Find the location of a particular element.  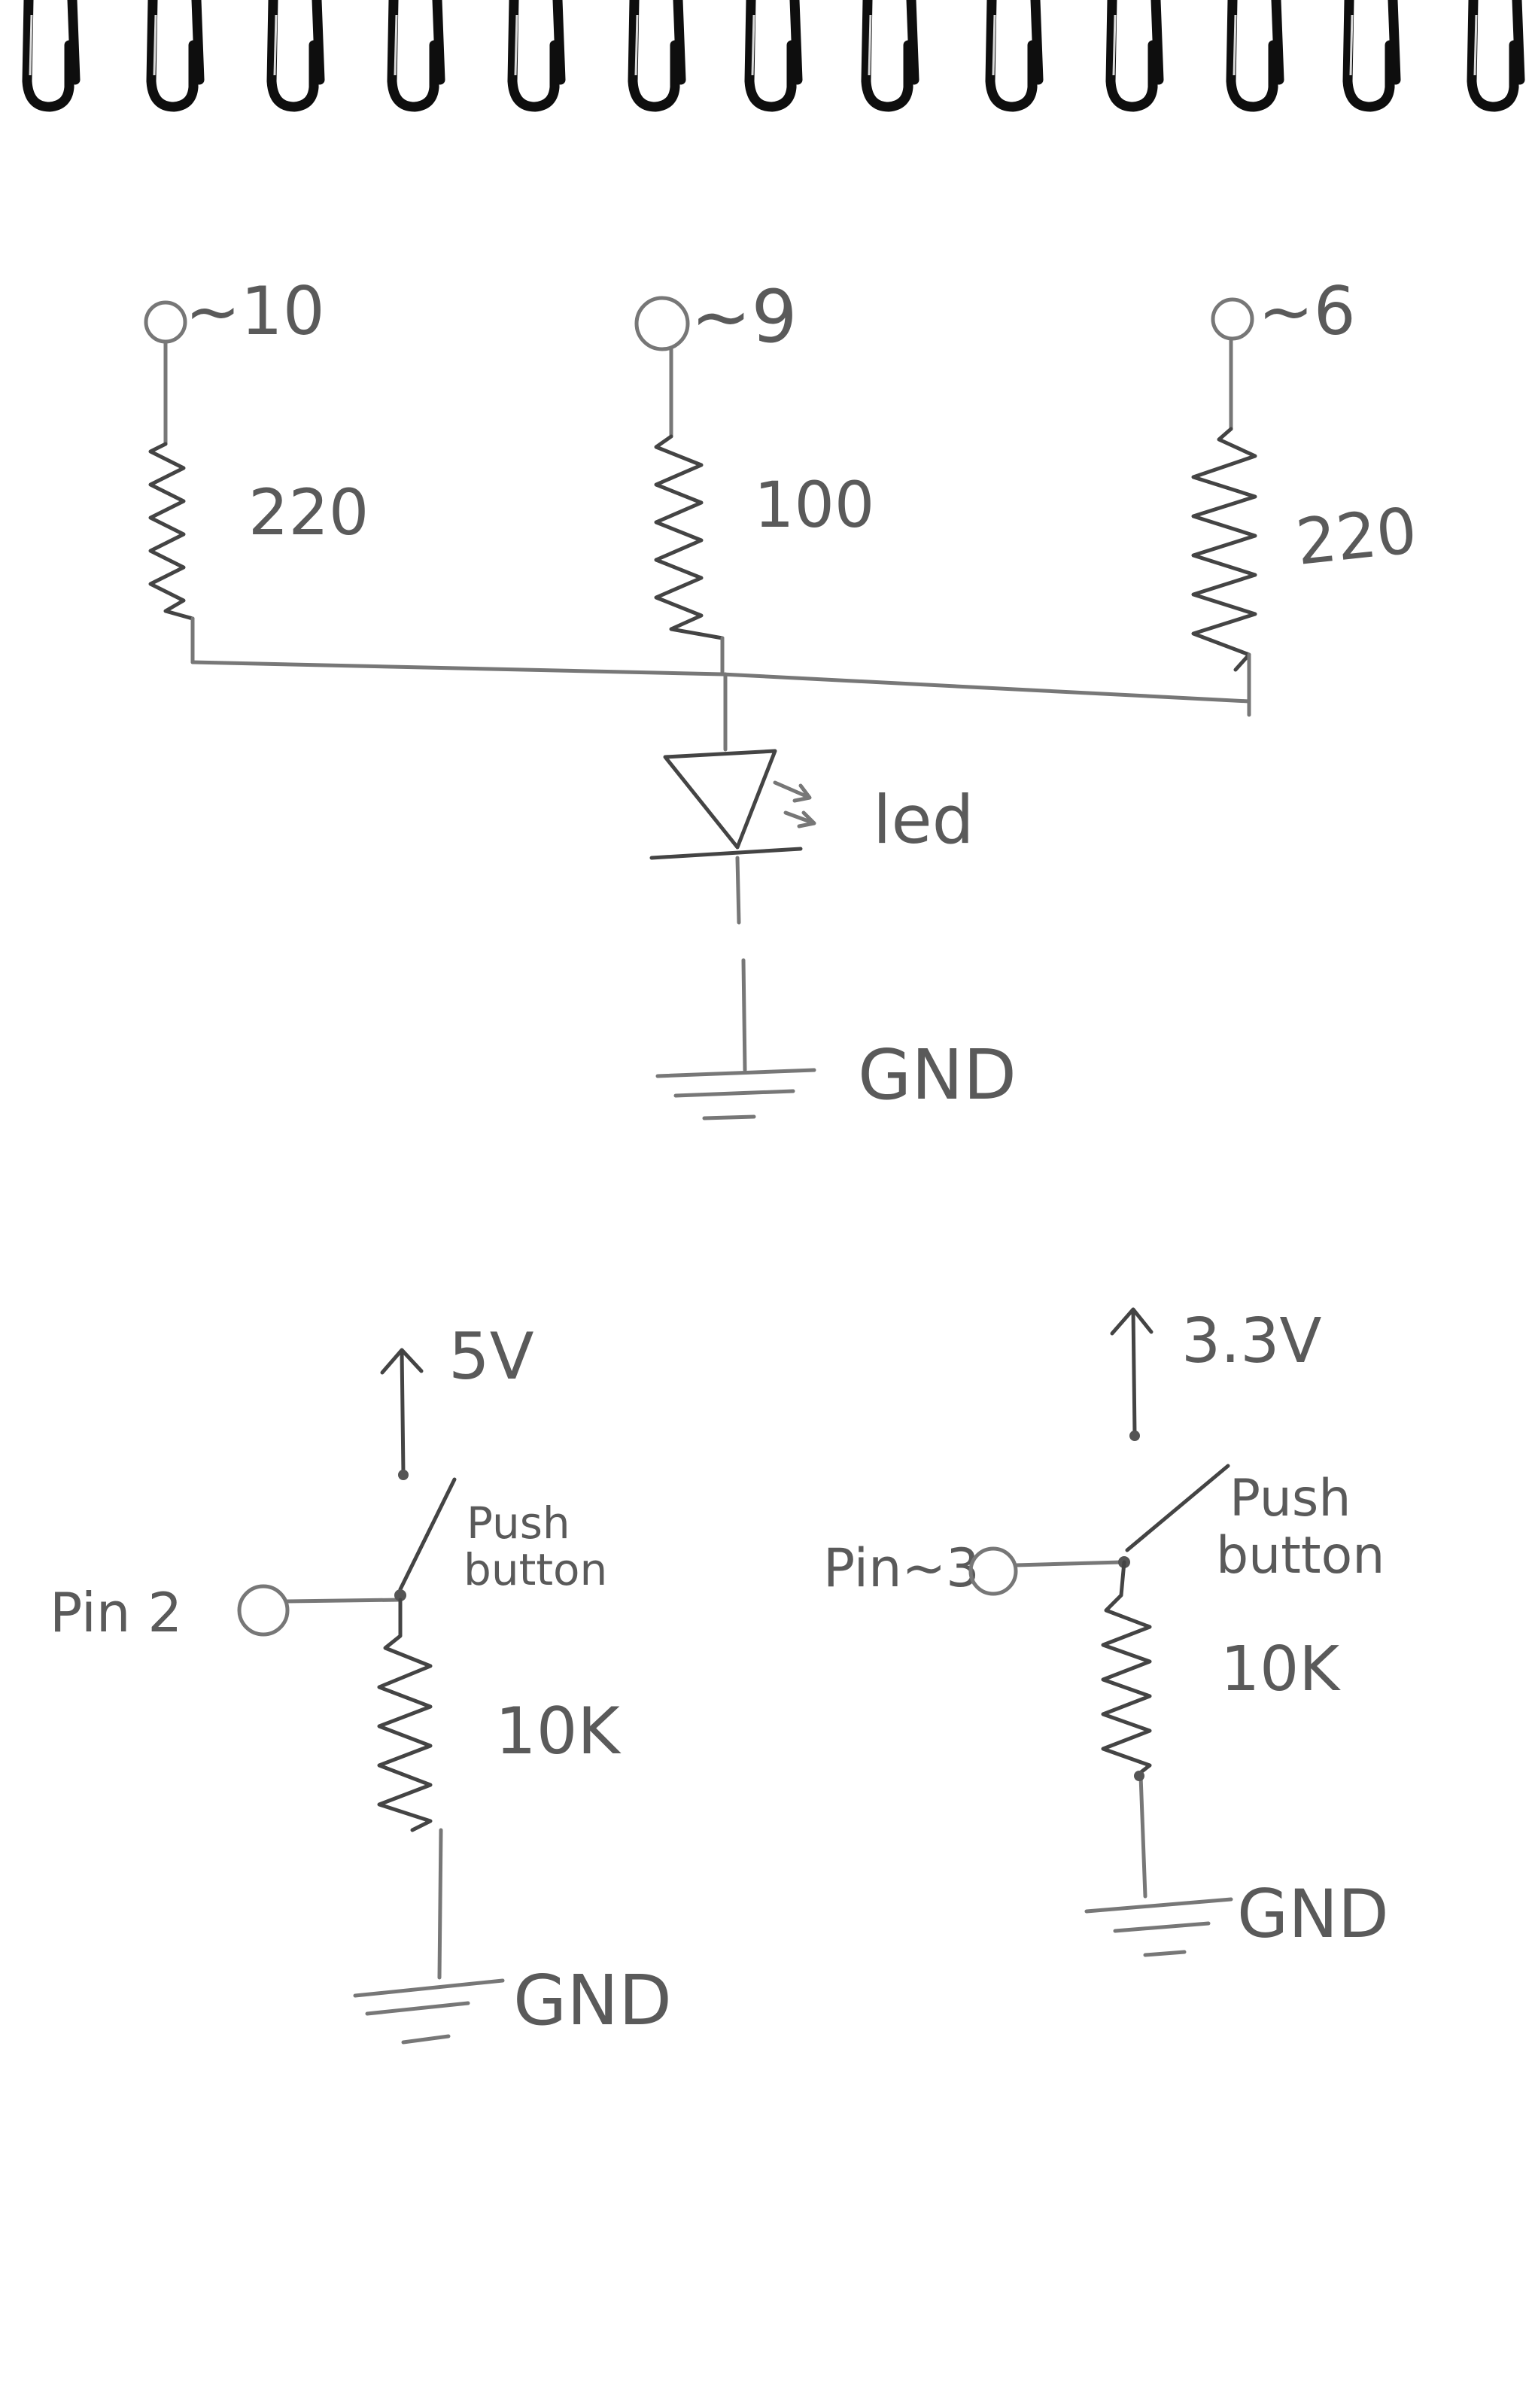

pin-2-label: Pin 2 is located at coordinates (116, 1612).